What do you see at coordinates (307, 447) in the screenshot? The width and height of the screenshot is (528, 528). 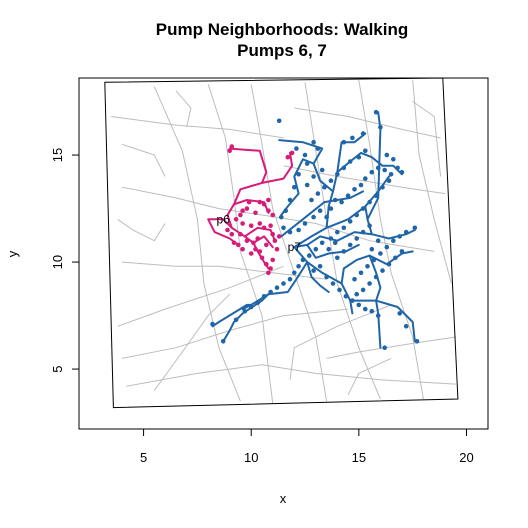 I see `x-axis: 5 10 15 20` at bounding box center [307, 447].